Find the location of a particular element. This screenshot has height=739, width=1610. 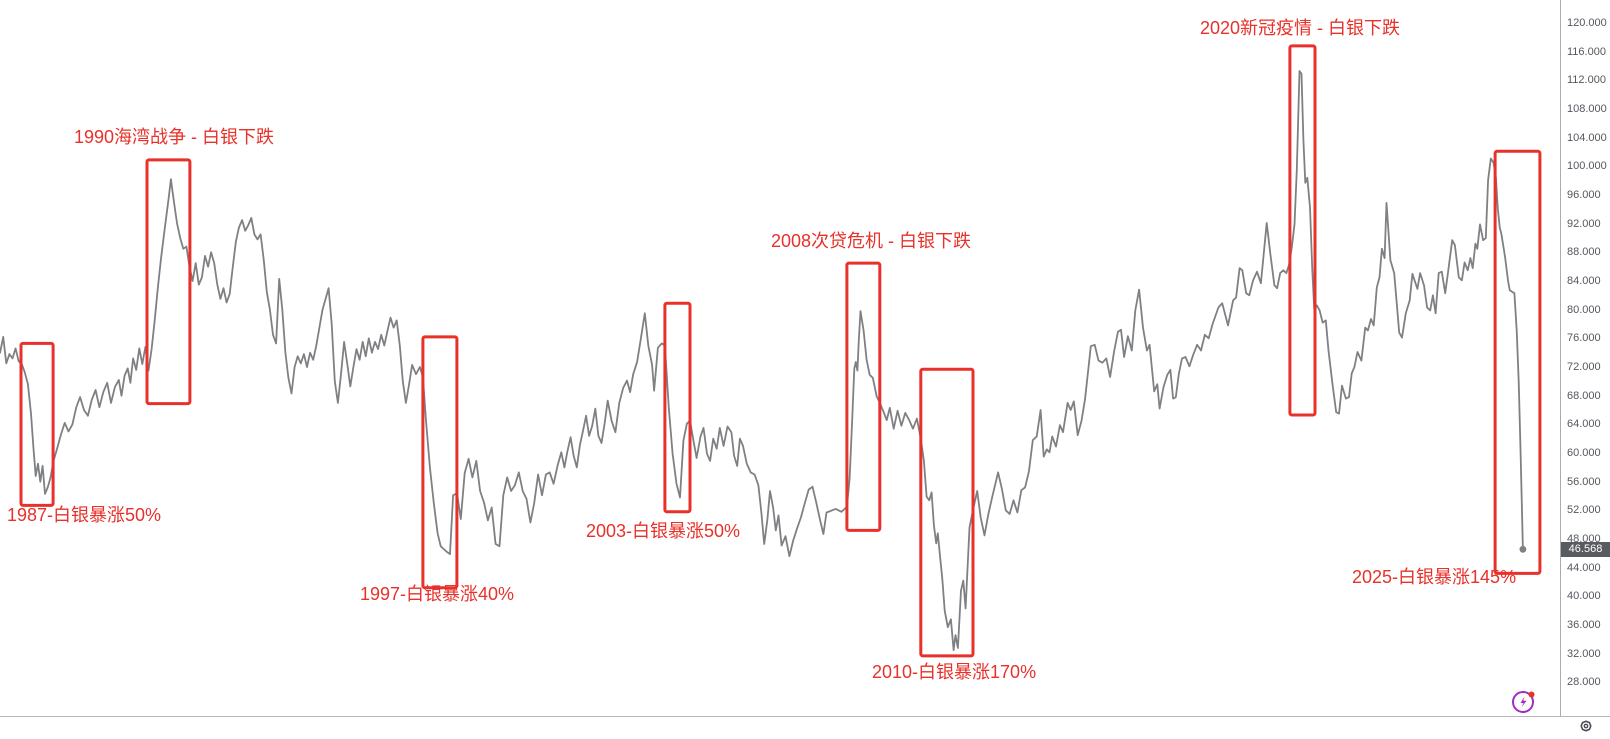

price-scale-tick-label: 40.000 is located at coordinates (1584, 596).